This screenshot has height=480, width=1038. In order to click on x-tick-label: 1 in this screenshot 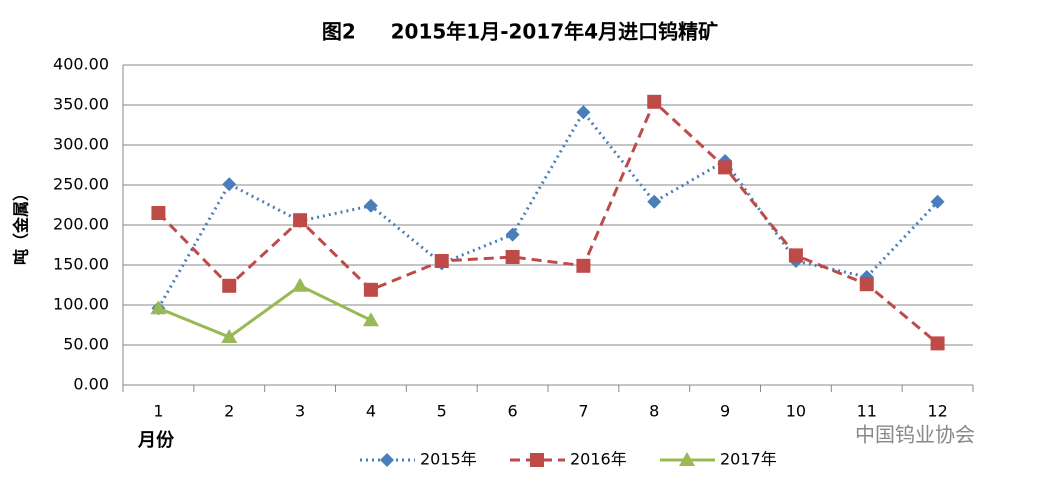, I will do `click(158, 411)`.